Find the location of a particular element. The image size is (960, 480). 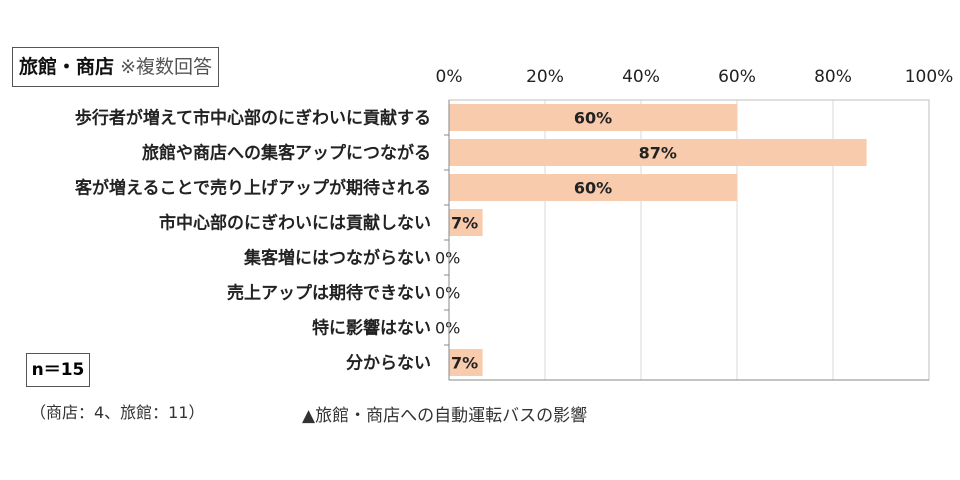

category-label: 客が増えることで売り上げアップが期待される is located at coordinates (252, 188).